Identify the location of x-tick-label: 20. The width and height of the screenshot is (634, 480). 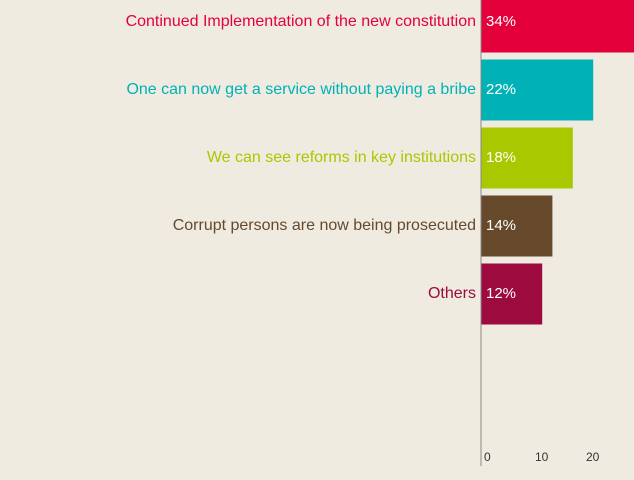
(593, 457).